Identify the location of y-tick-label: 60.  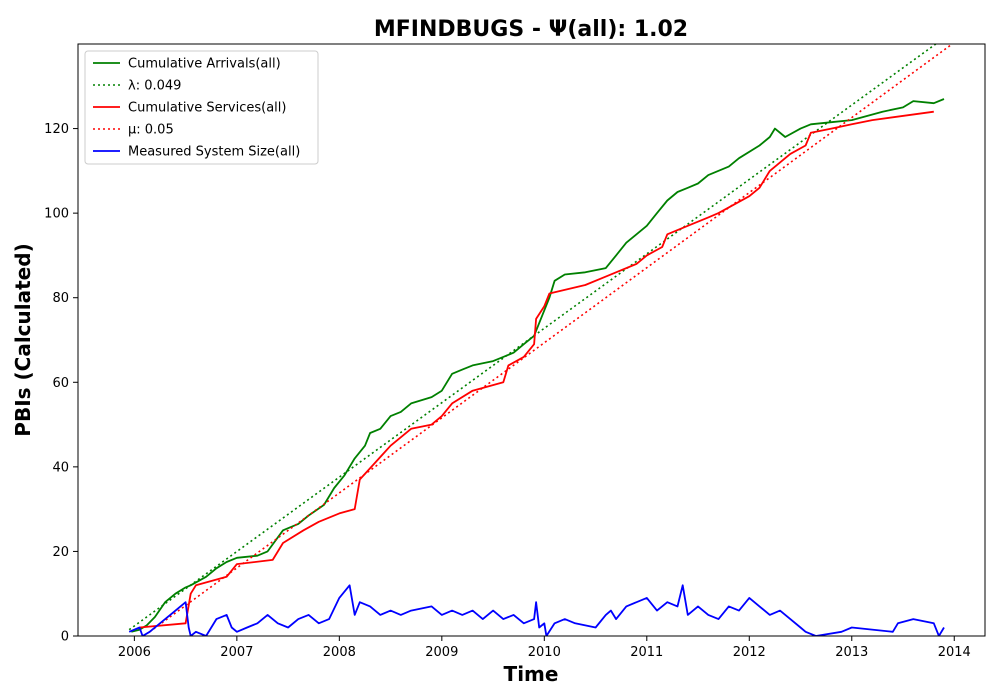
(60, 383).